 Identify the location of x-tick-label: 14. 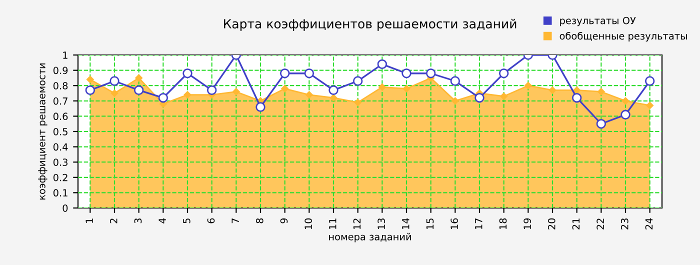
(406, 224).